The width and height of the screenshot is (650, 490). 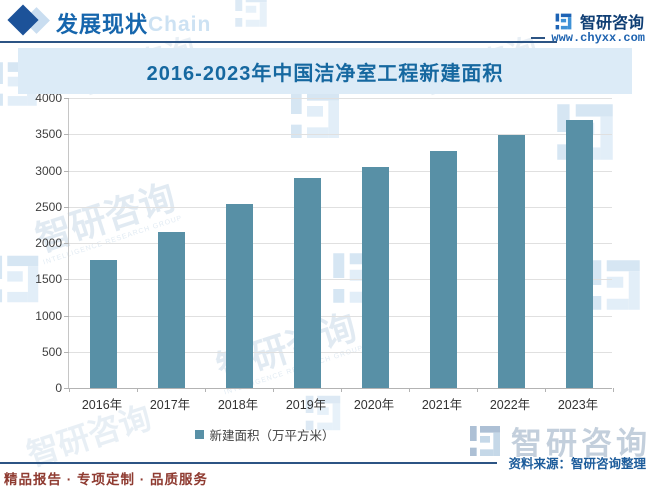 I want to click on footer-divider, so click(x=248, y=463).